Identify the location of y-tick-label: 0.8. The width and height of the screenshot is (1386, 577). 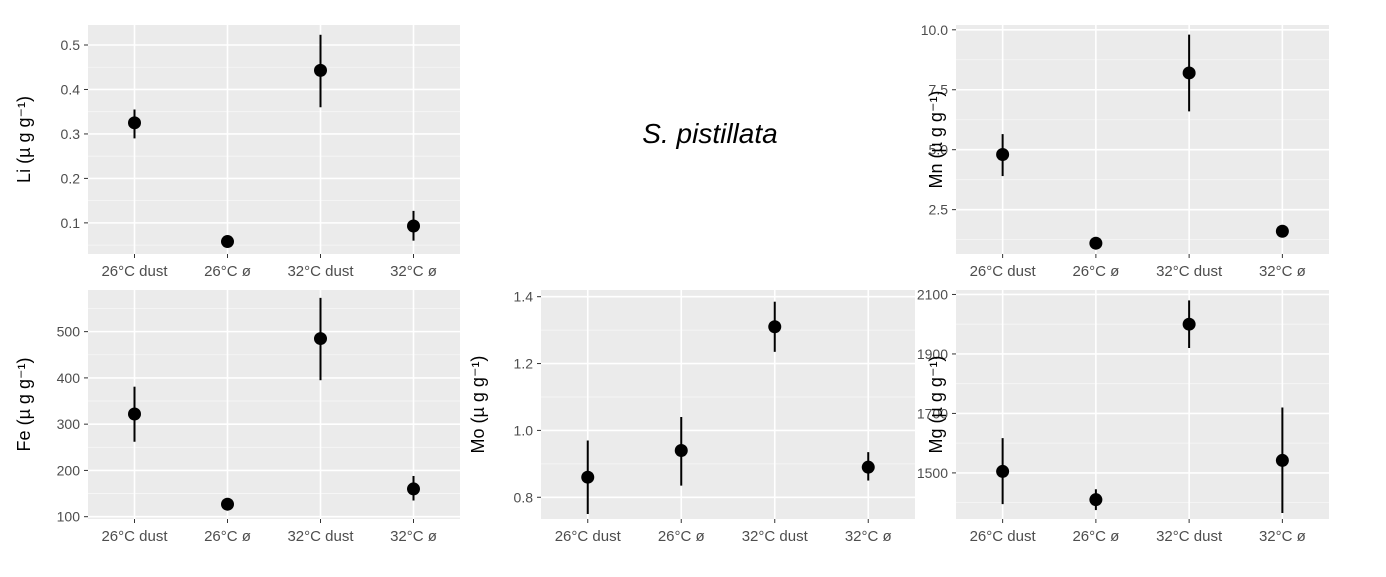
(524, 497).